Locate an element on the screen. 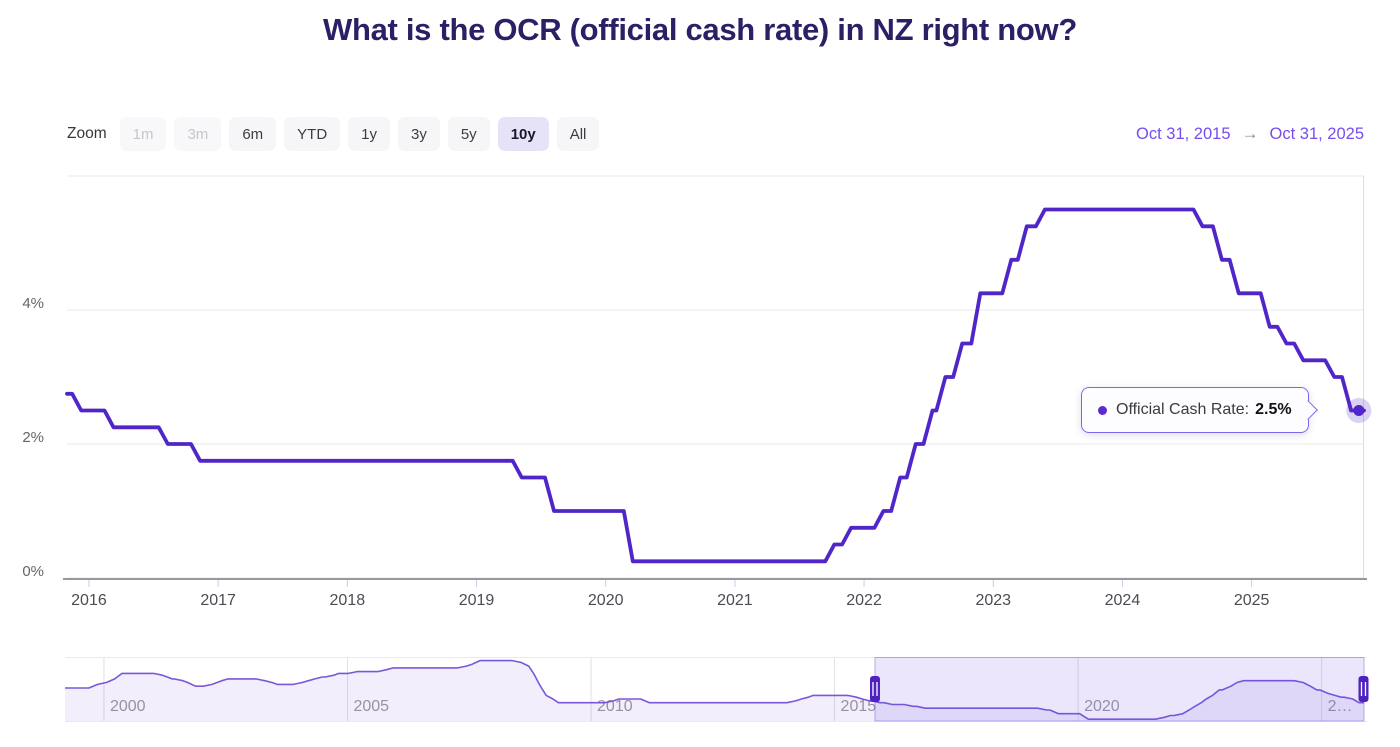 The height and width of the screenshot is (747, 1400). x-axis-ticks: 2016 2017 2018 2019 2020 2021 2022 2023 2024 2025 is located at coordinates (670, 594).